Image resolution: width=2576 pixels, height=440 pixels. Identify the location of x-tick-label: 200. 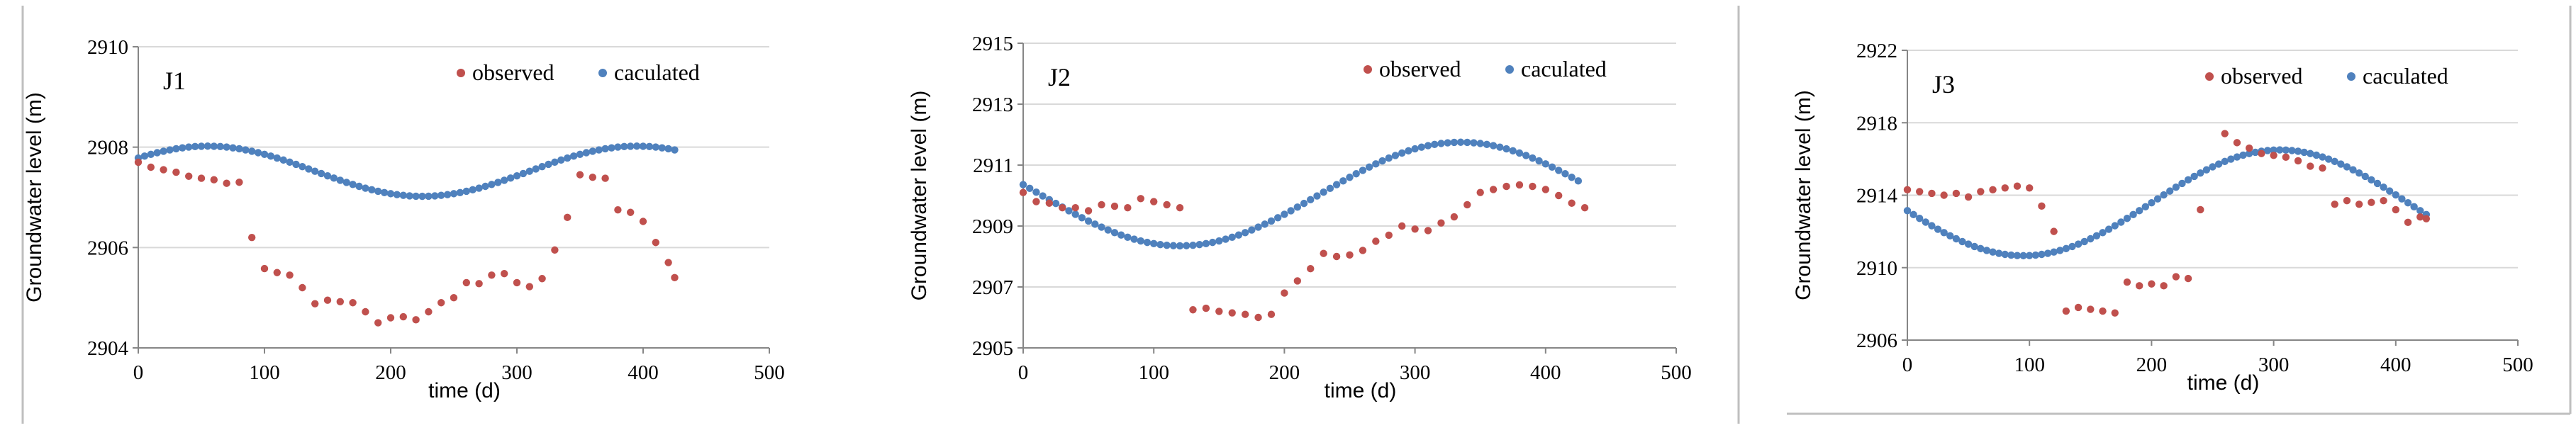
(390, 372).